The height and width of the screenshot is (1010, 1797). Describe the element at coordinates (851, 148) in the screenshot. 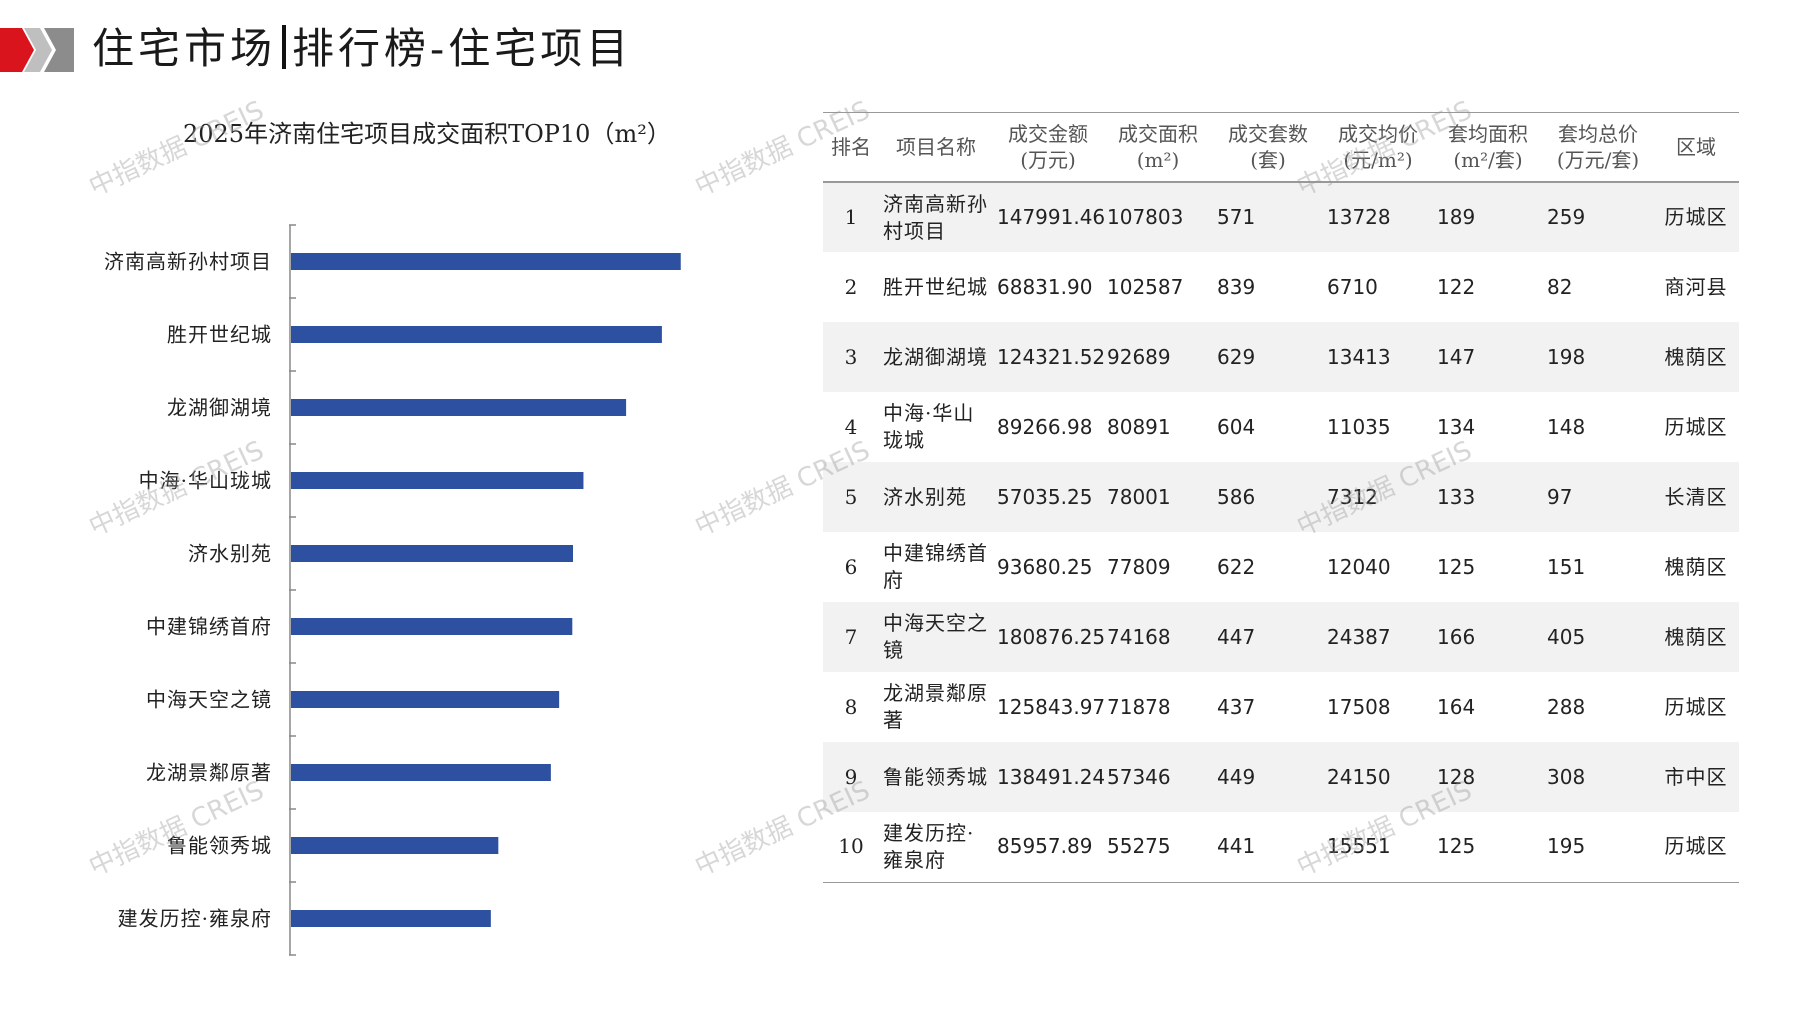

I see `table-header-cell: 排名` at that location.